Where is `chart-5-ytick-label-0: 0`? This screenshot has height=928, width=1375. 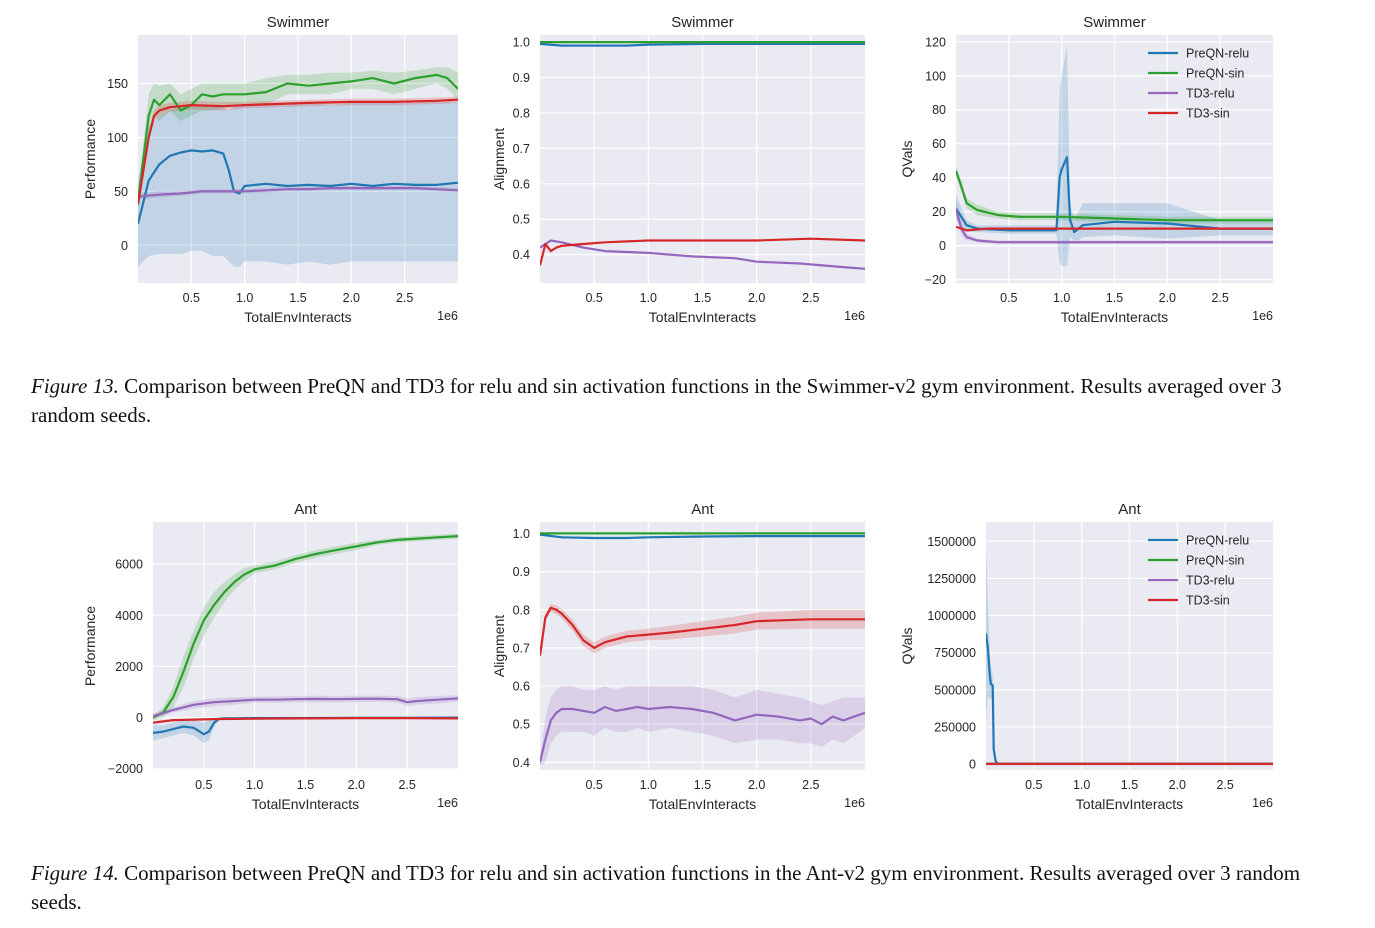 chart-5-ytick-label-0: 0 is located at coordinates (972, 765).